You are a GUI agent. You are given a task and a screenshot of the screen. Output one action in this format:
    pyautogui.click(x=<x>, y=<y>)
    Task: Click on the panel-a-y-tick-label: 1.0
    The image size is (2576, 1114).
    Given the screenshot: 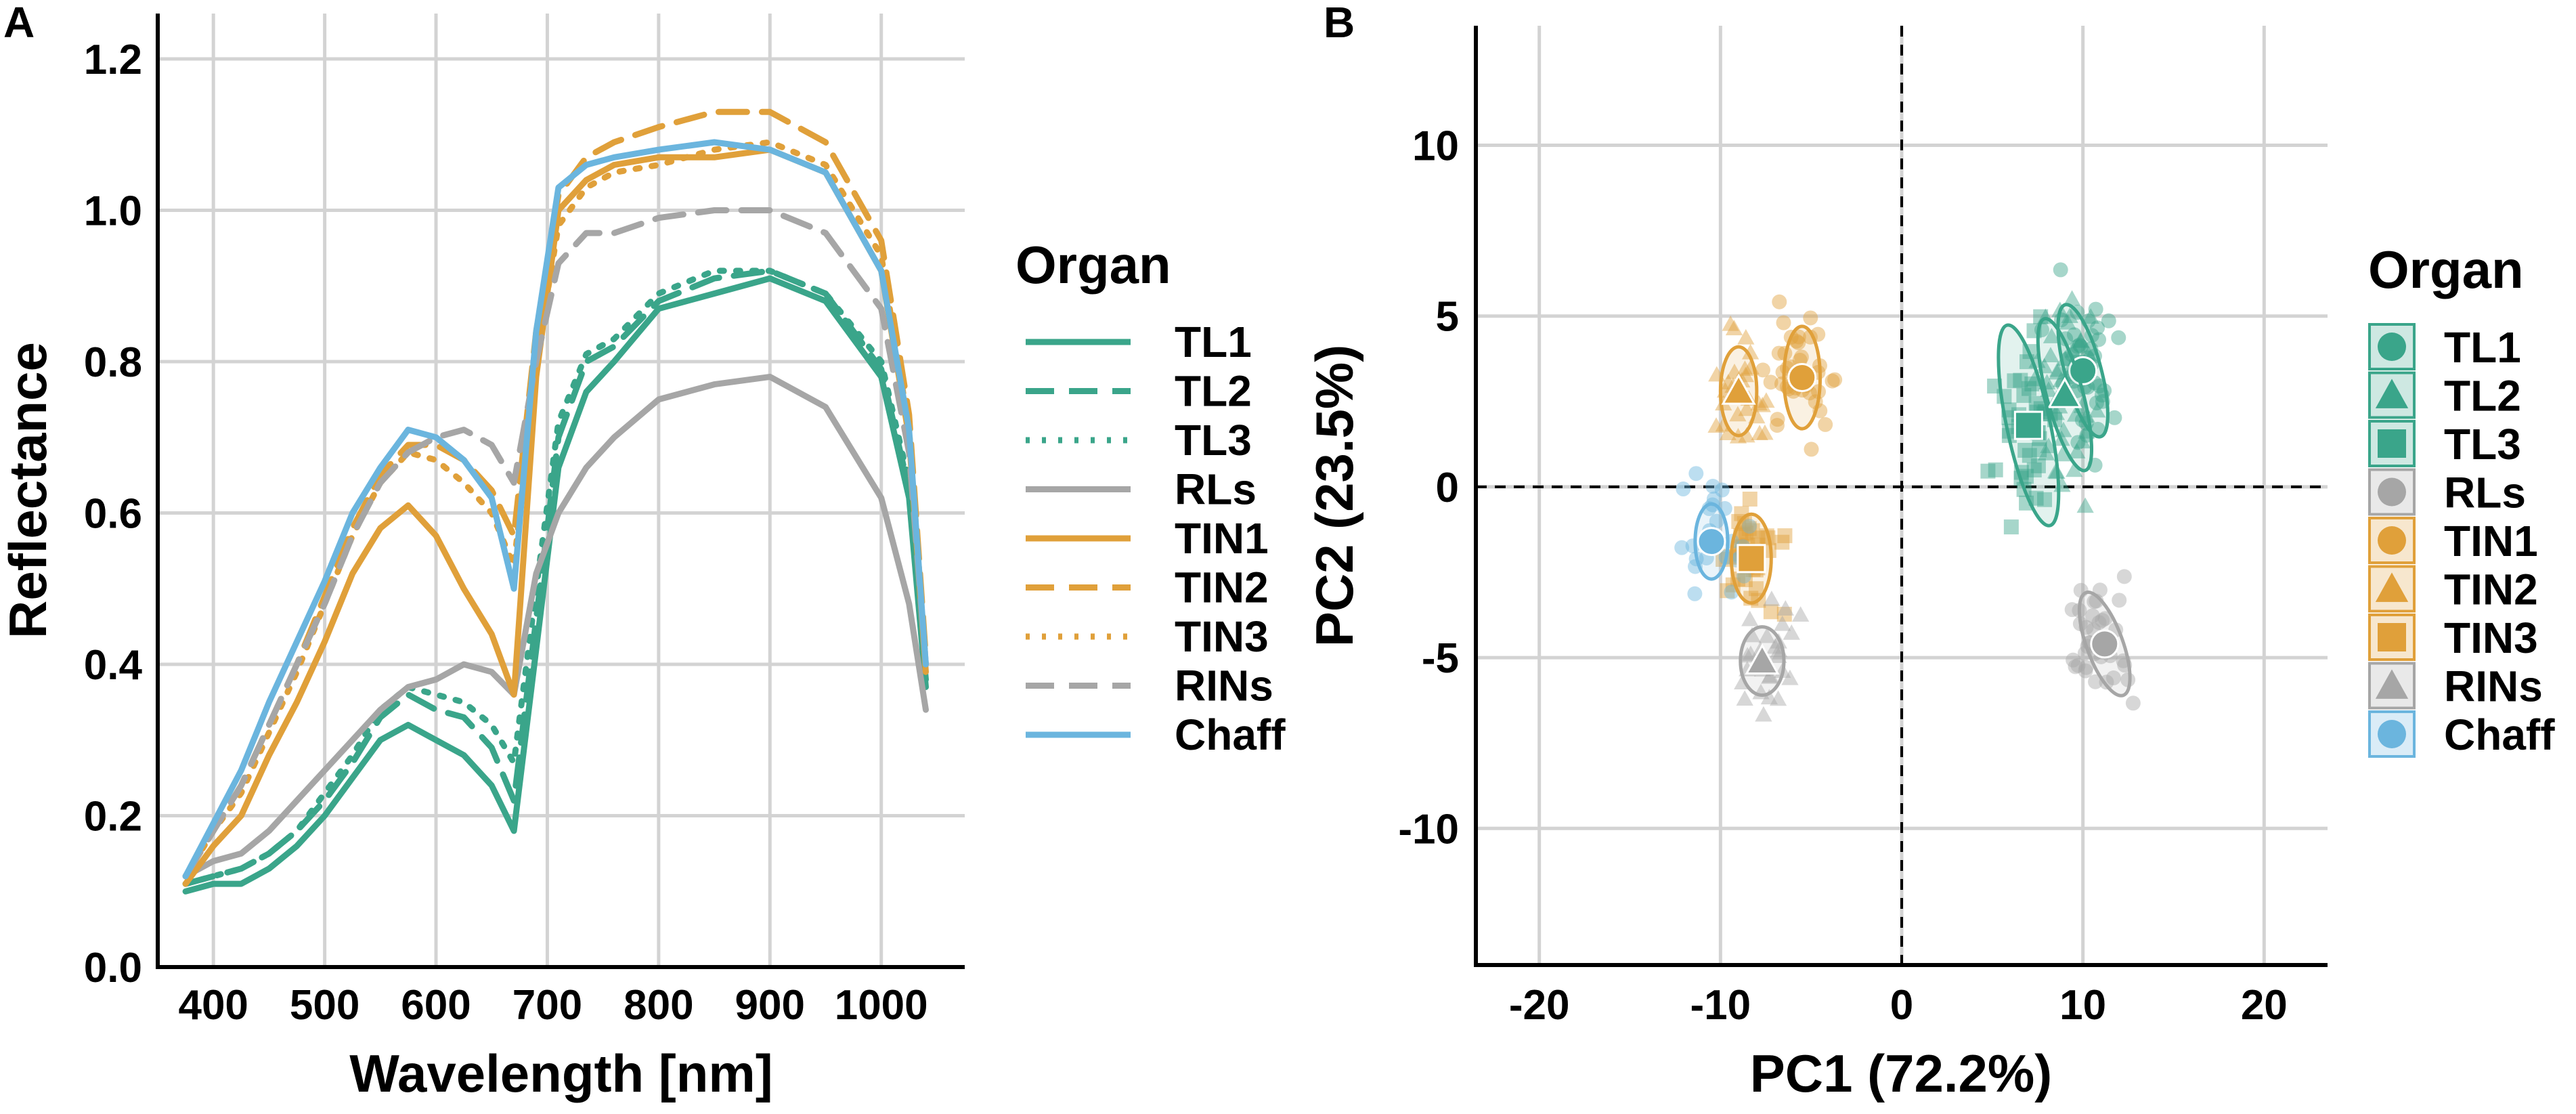 What is the action you would take?
    pyautogui.click(x=113, y=211)
    